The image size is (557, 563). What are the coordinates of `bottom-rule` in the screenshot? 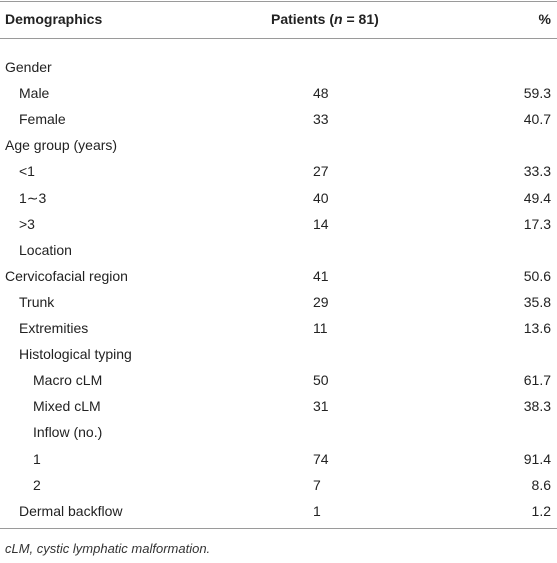 It's located at (278, 528).